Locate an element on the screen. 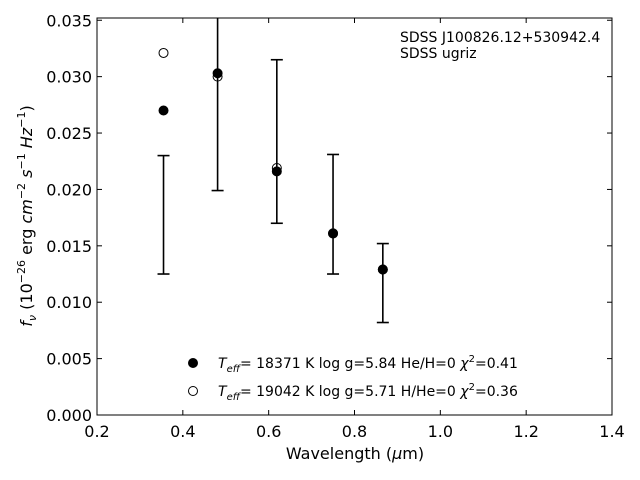 This screenshot has width=640, height=480. y-tick-label: 0.000 is located at coordinates (69, 415).